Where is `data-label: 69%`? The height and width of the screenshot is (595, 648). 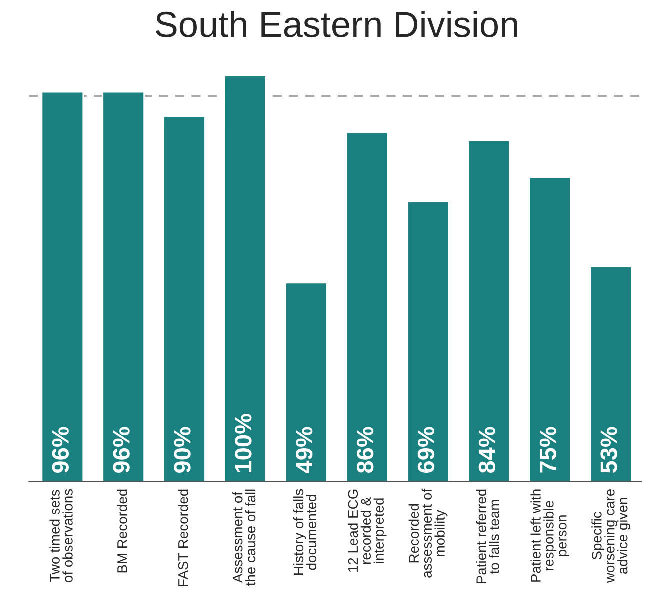 data-label: 69% is located at coordinates (426, 450).